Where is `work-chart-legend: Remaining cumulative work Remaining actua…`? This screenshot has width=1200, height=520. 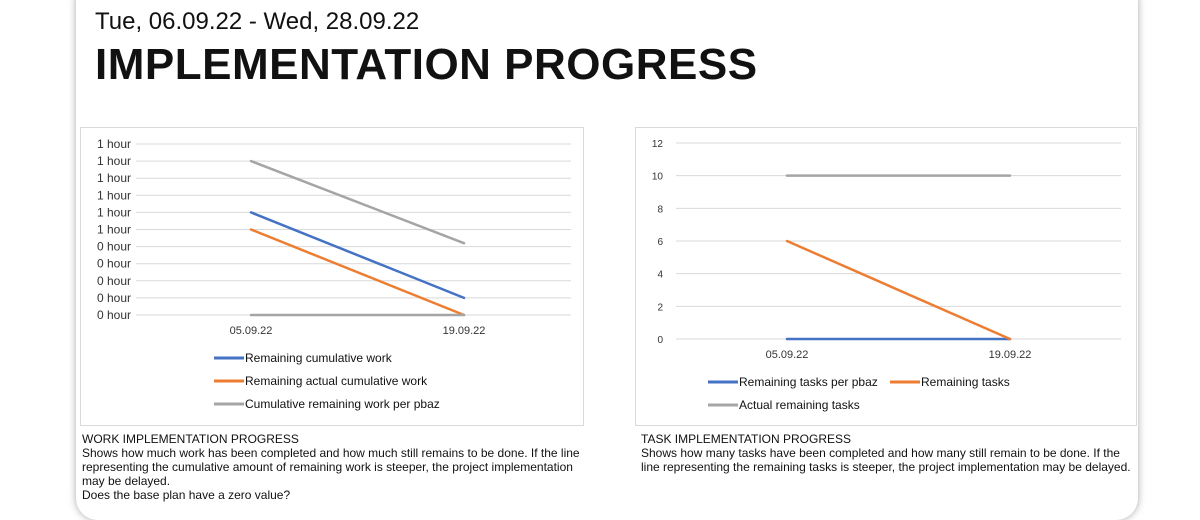
work-chart-legend: Remaining cumulative work Remaining actua… is located at coordinates (327, 381).